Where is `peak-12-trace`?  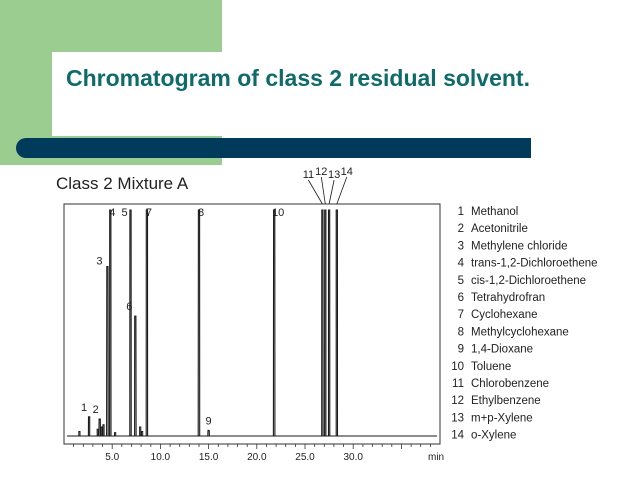 peak-12-trace is located at coordinates (325, 323).